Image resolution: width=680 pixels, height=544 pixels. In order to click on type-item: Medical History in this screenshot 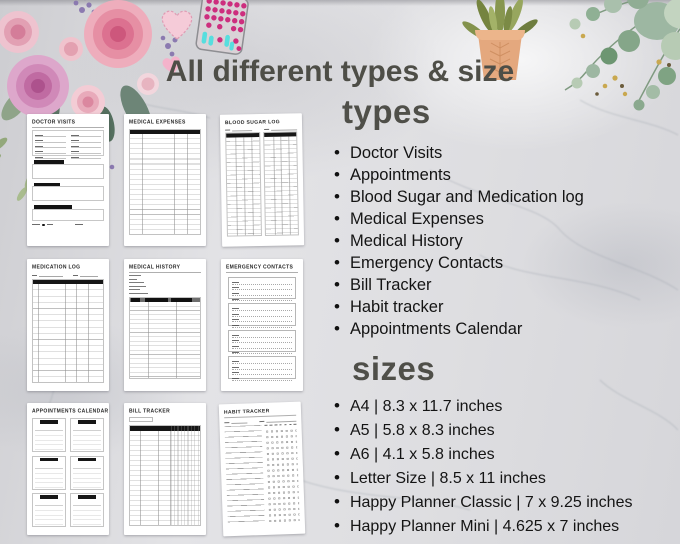, I will do `click(506, 241)`.